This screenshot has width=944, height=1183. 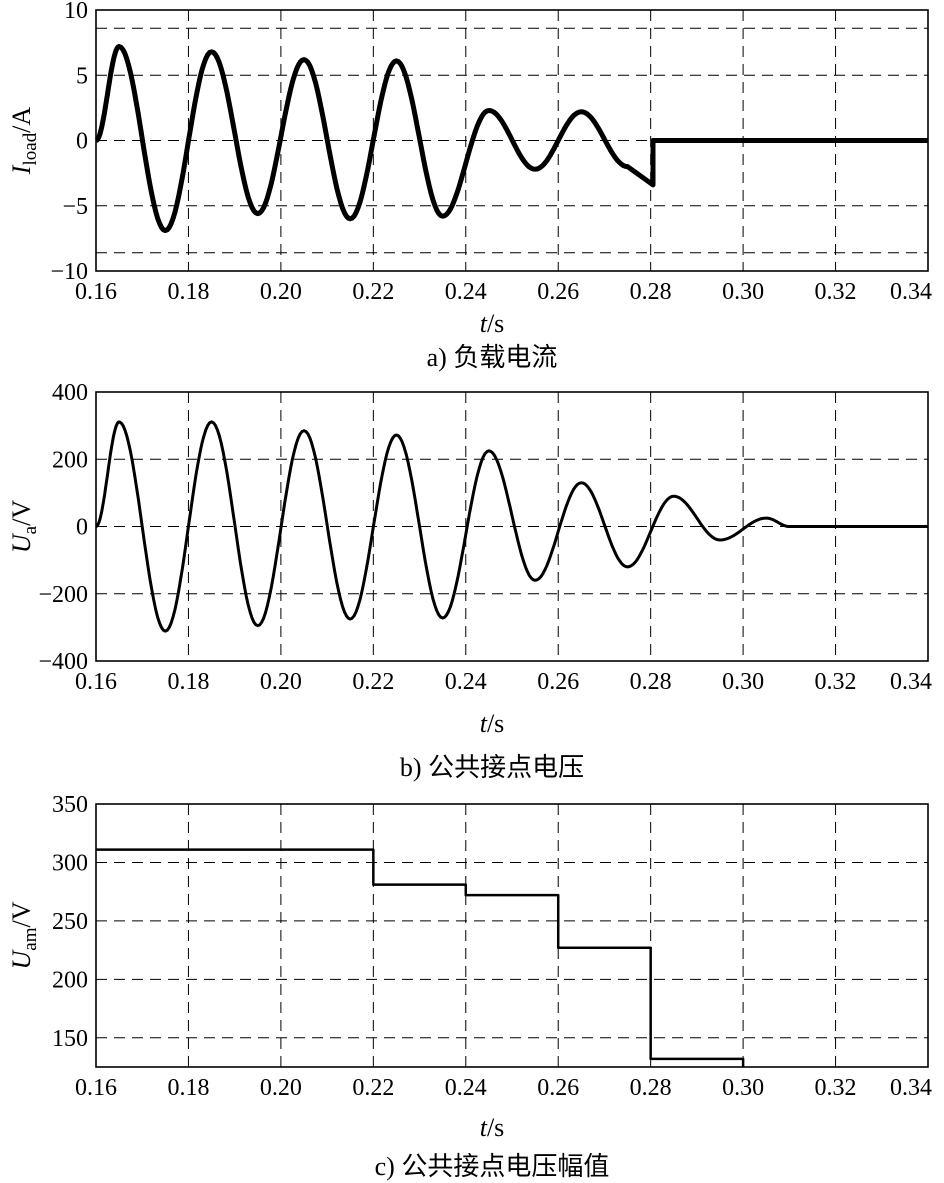 What do you see at coordinates (76, 12) in the screenshot?
I see `y-tick-label: 10` at bounding box center [76, 12].